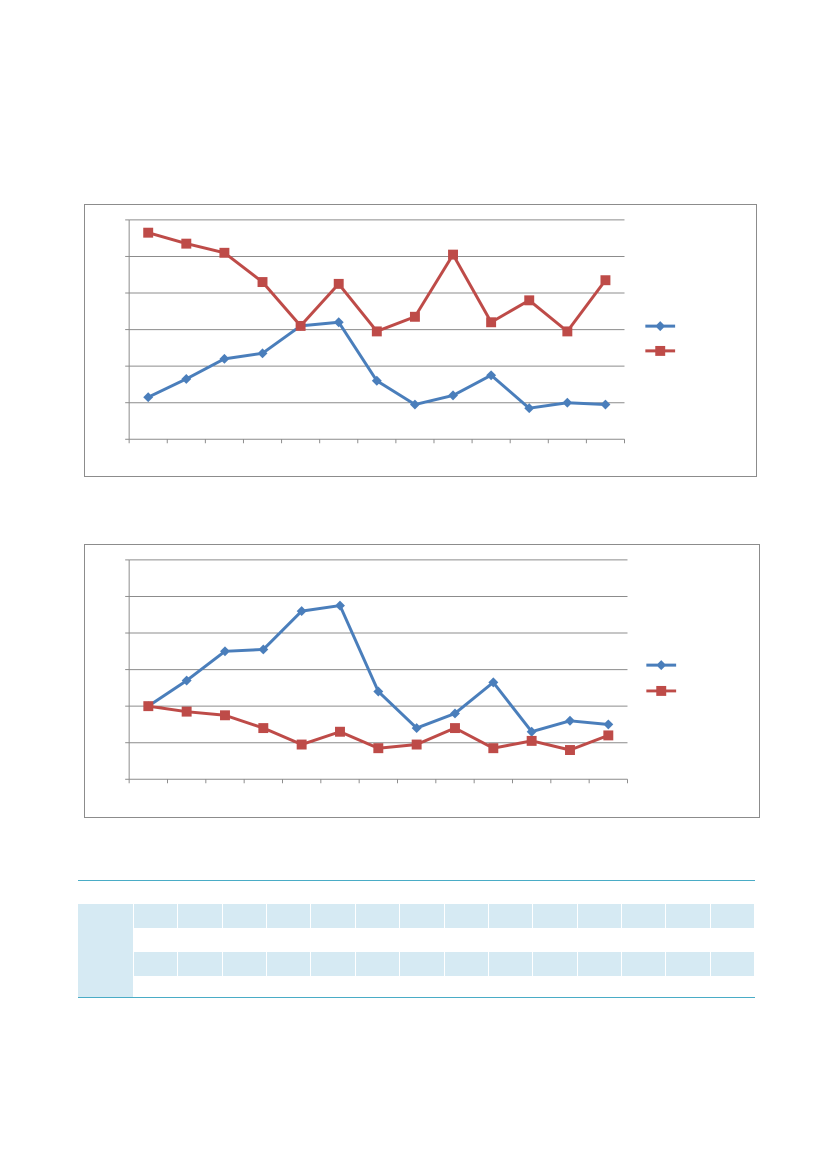  I want to click on chart-2-plot, so click(401, 671).